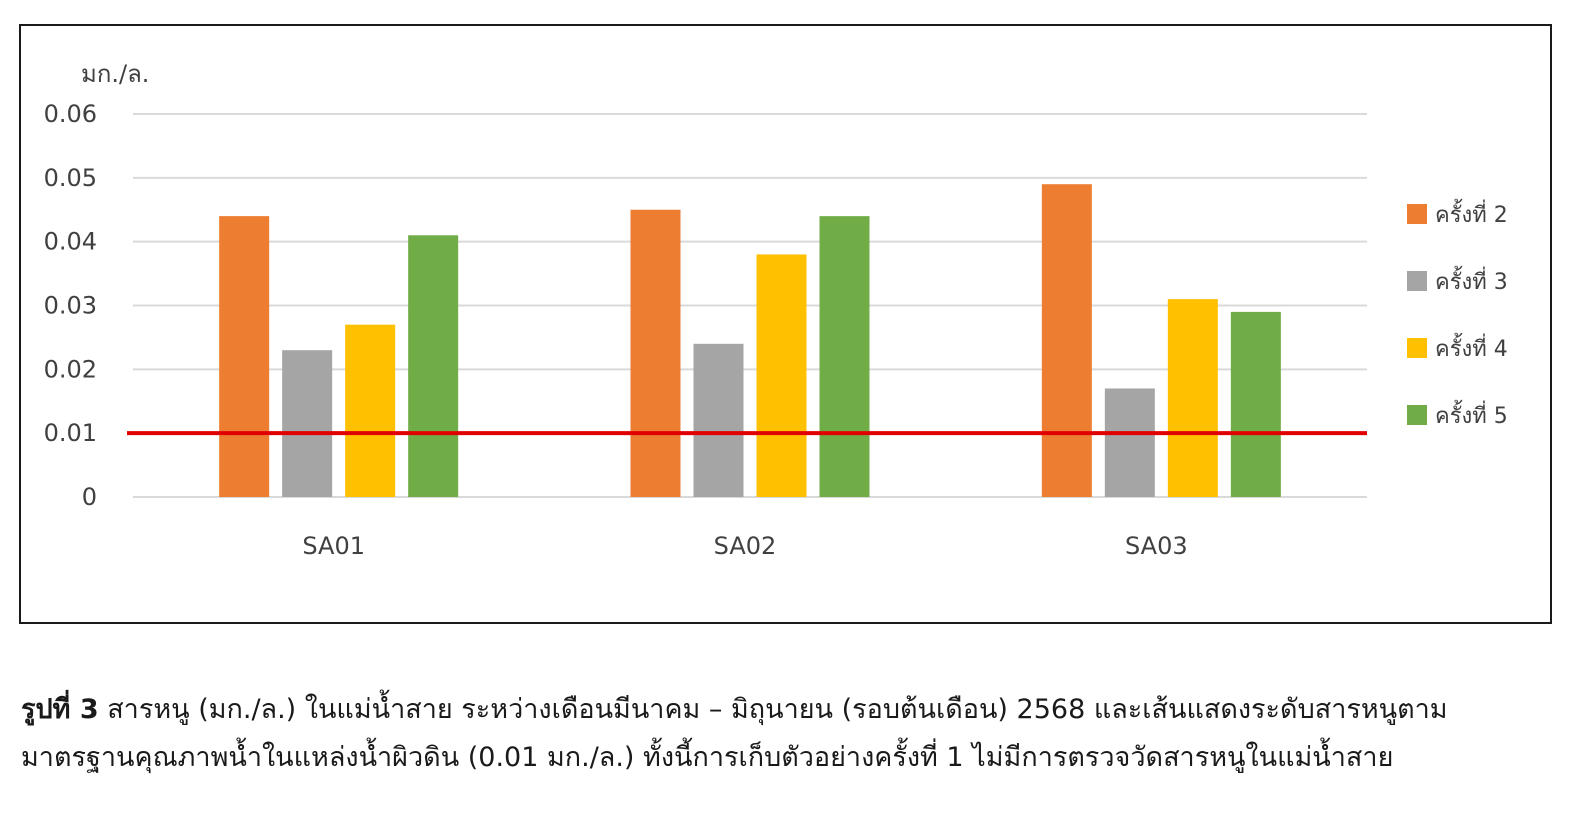  What do you see at coordinates (333, 546) in the screenshot?
I see `x-category-label: SA01` at bounding box center [333, 546].